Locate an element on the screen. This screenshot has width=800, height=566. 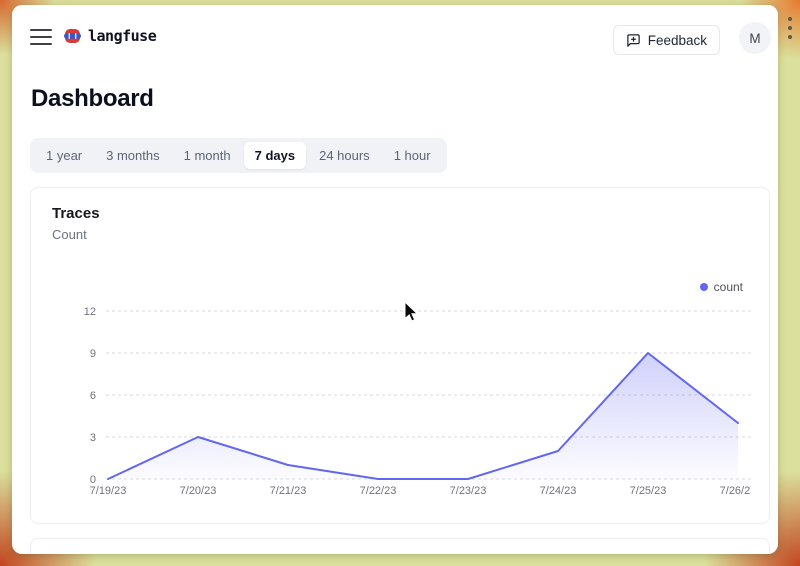
tab-24-hours: 24 hours is located at coordinates (344, 155).